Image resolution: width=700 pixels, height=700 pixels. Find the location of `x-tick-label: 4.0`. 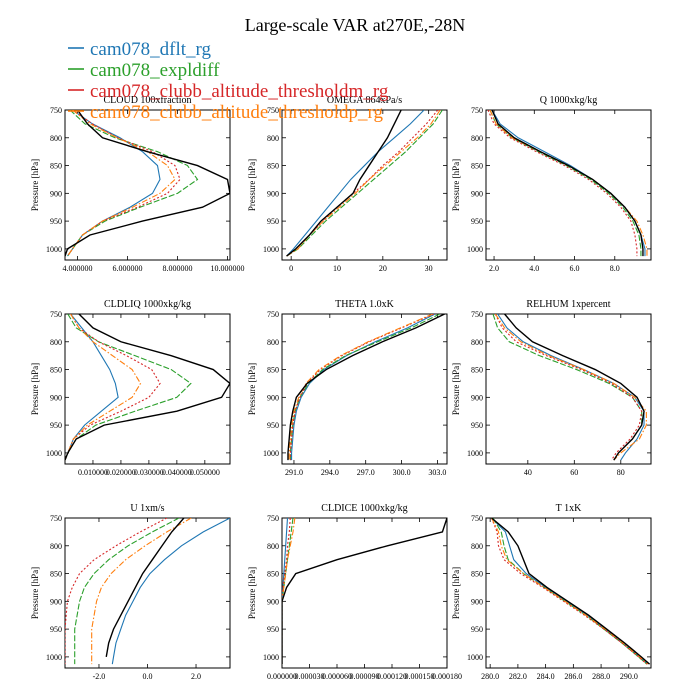

x-tick-label: 4.0 is located at coordinates (534, 268).